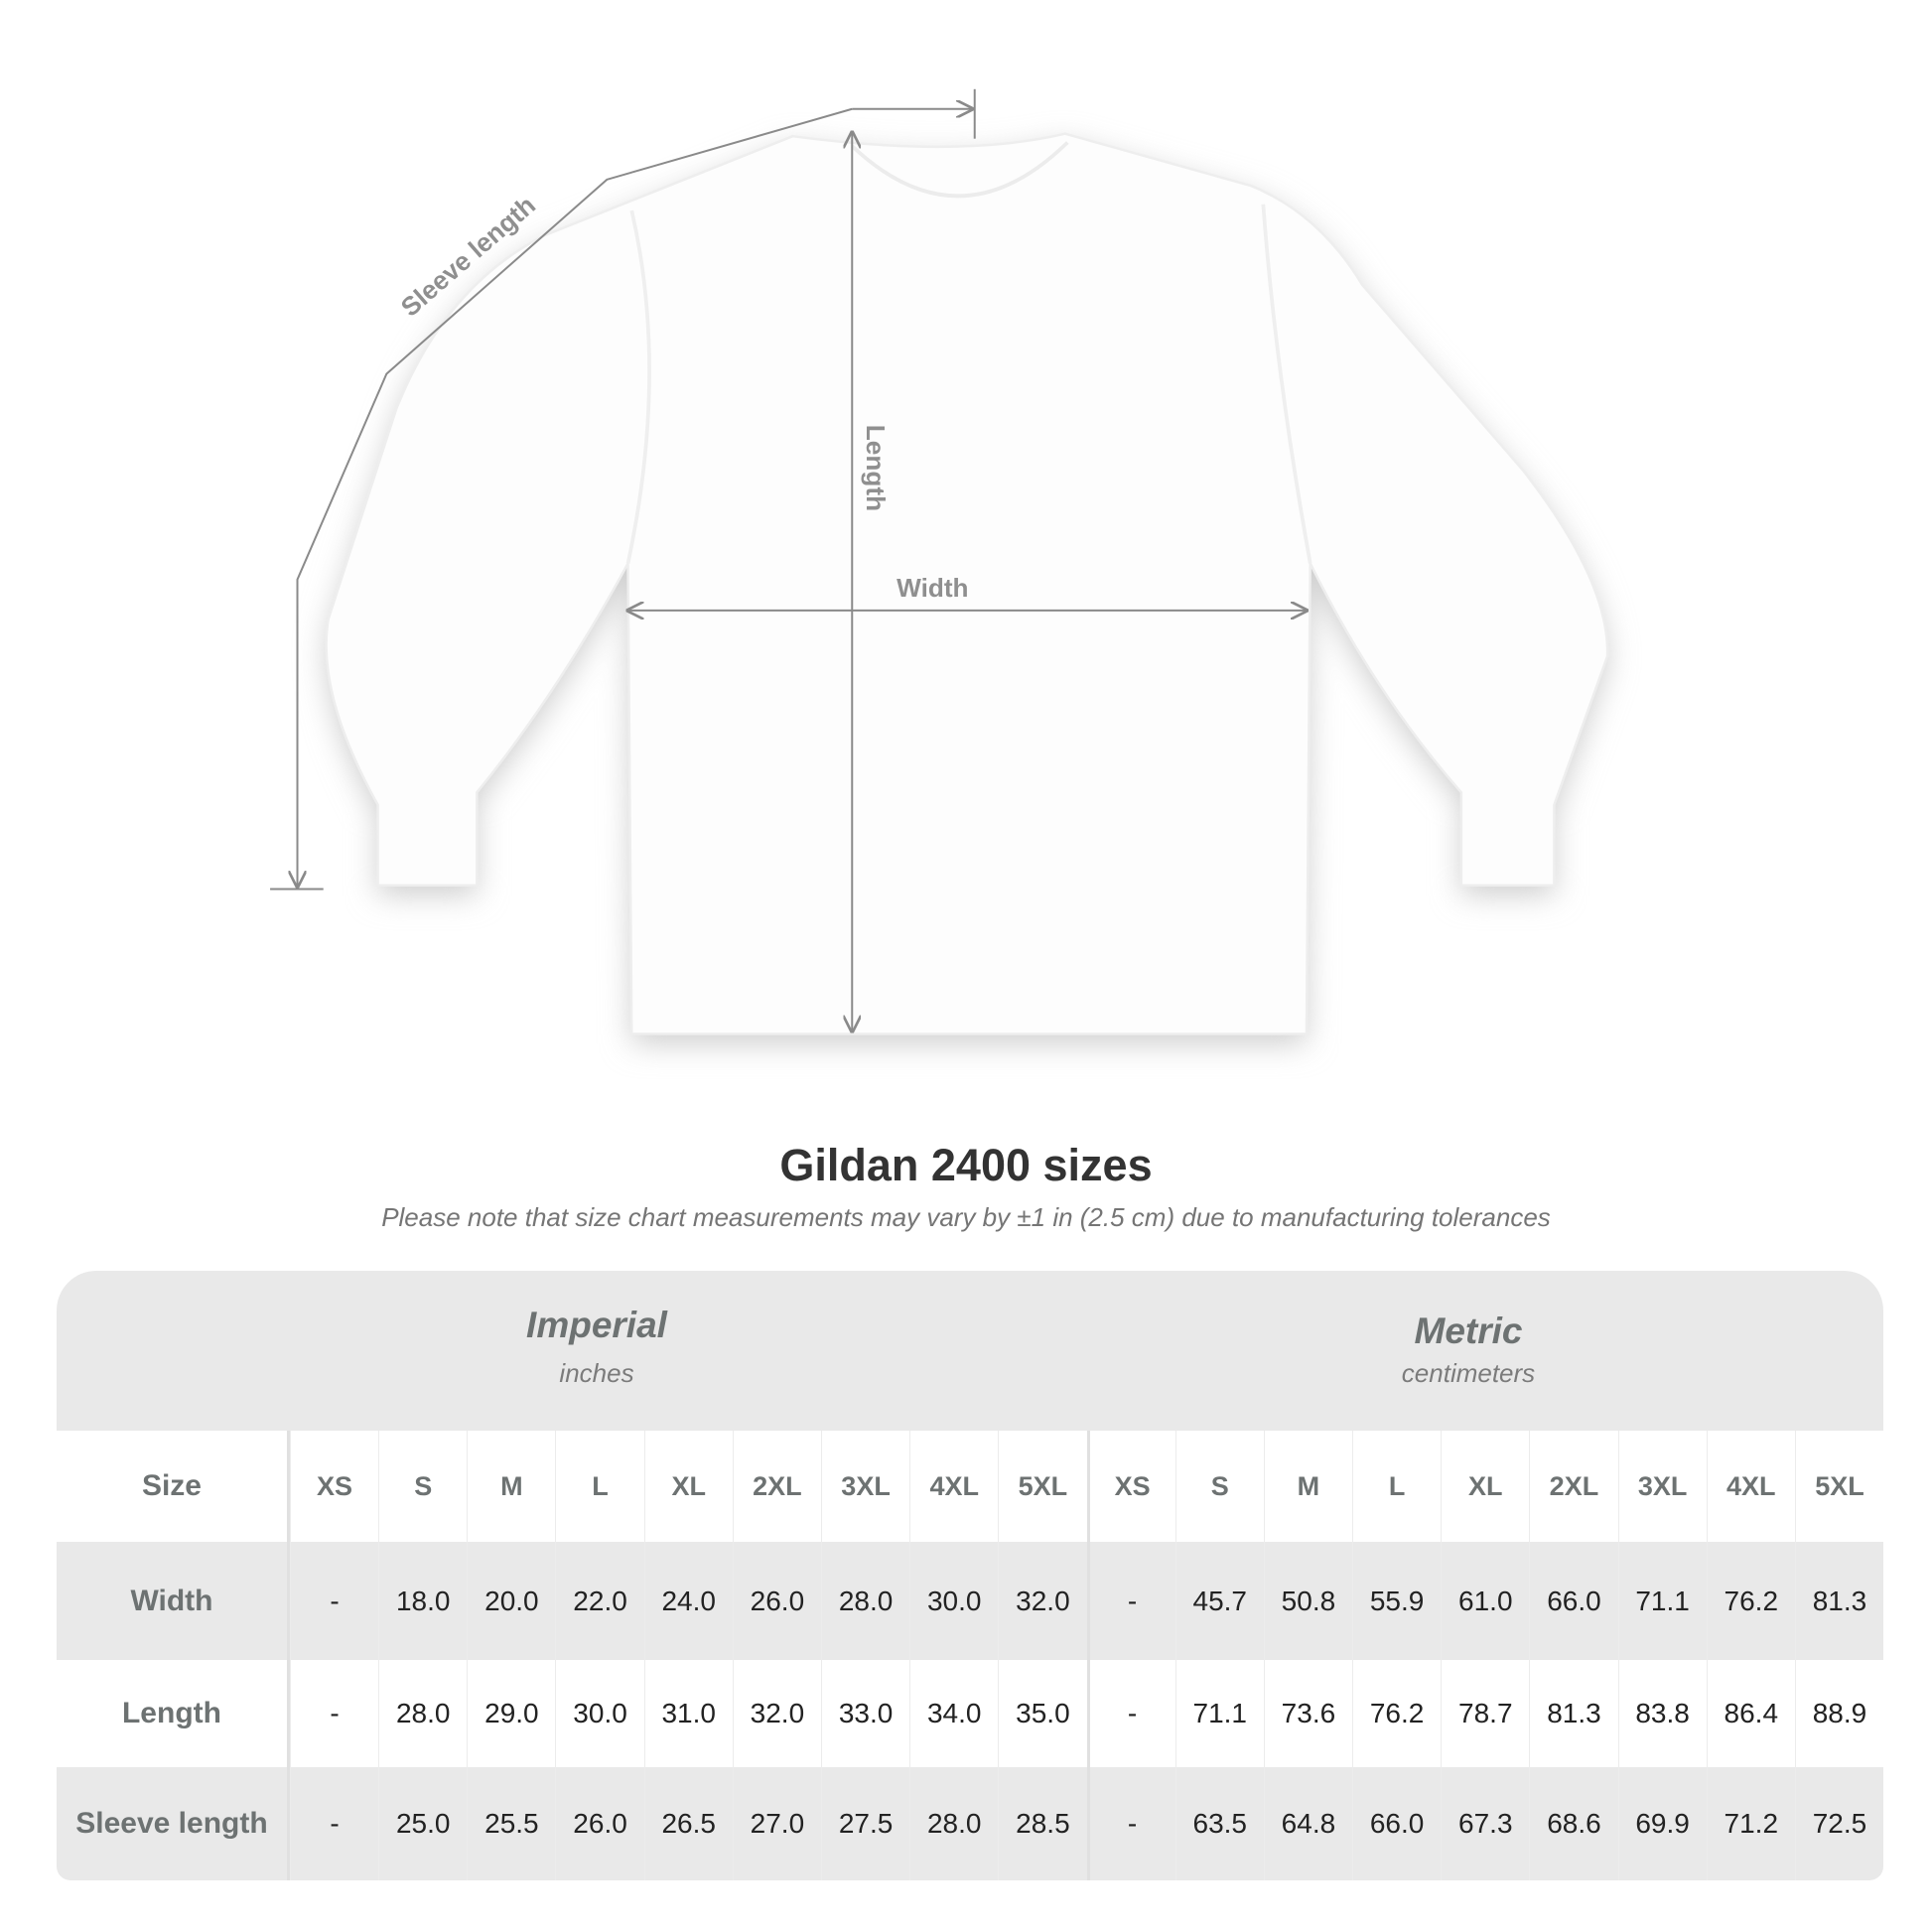  What do you see at coordinates (597, 1325) in the screenshot?
I see `imperial-title: Imperial` at bounding box center [597, 1325].